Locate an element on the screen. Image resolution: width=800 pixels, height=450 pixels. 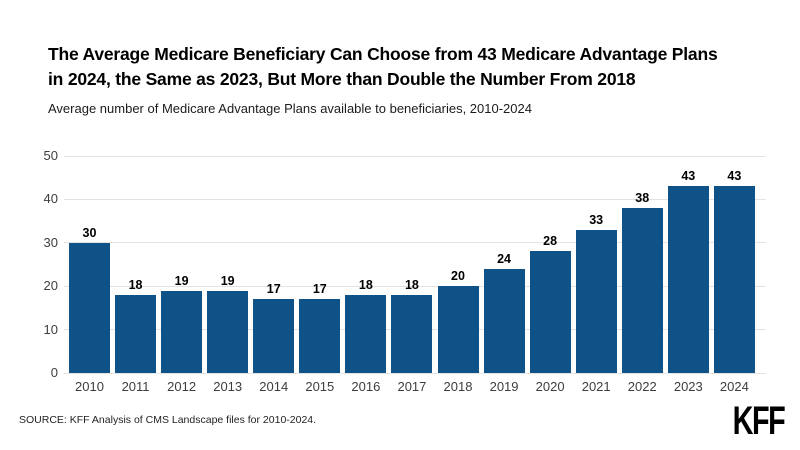
y-tick-label: 20 is located at coordinates (50, 286).